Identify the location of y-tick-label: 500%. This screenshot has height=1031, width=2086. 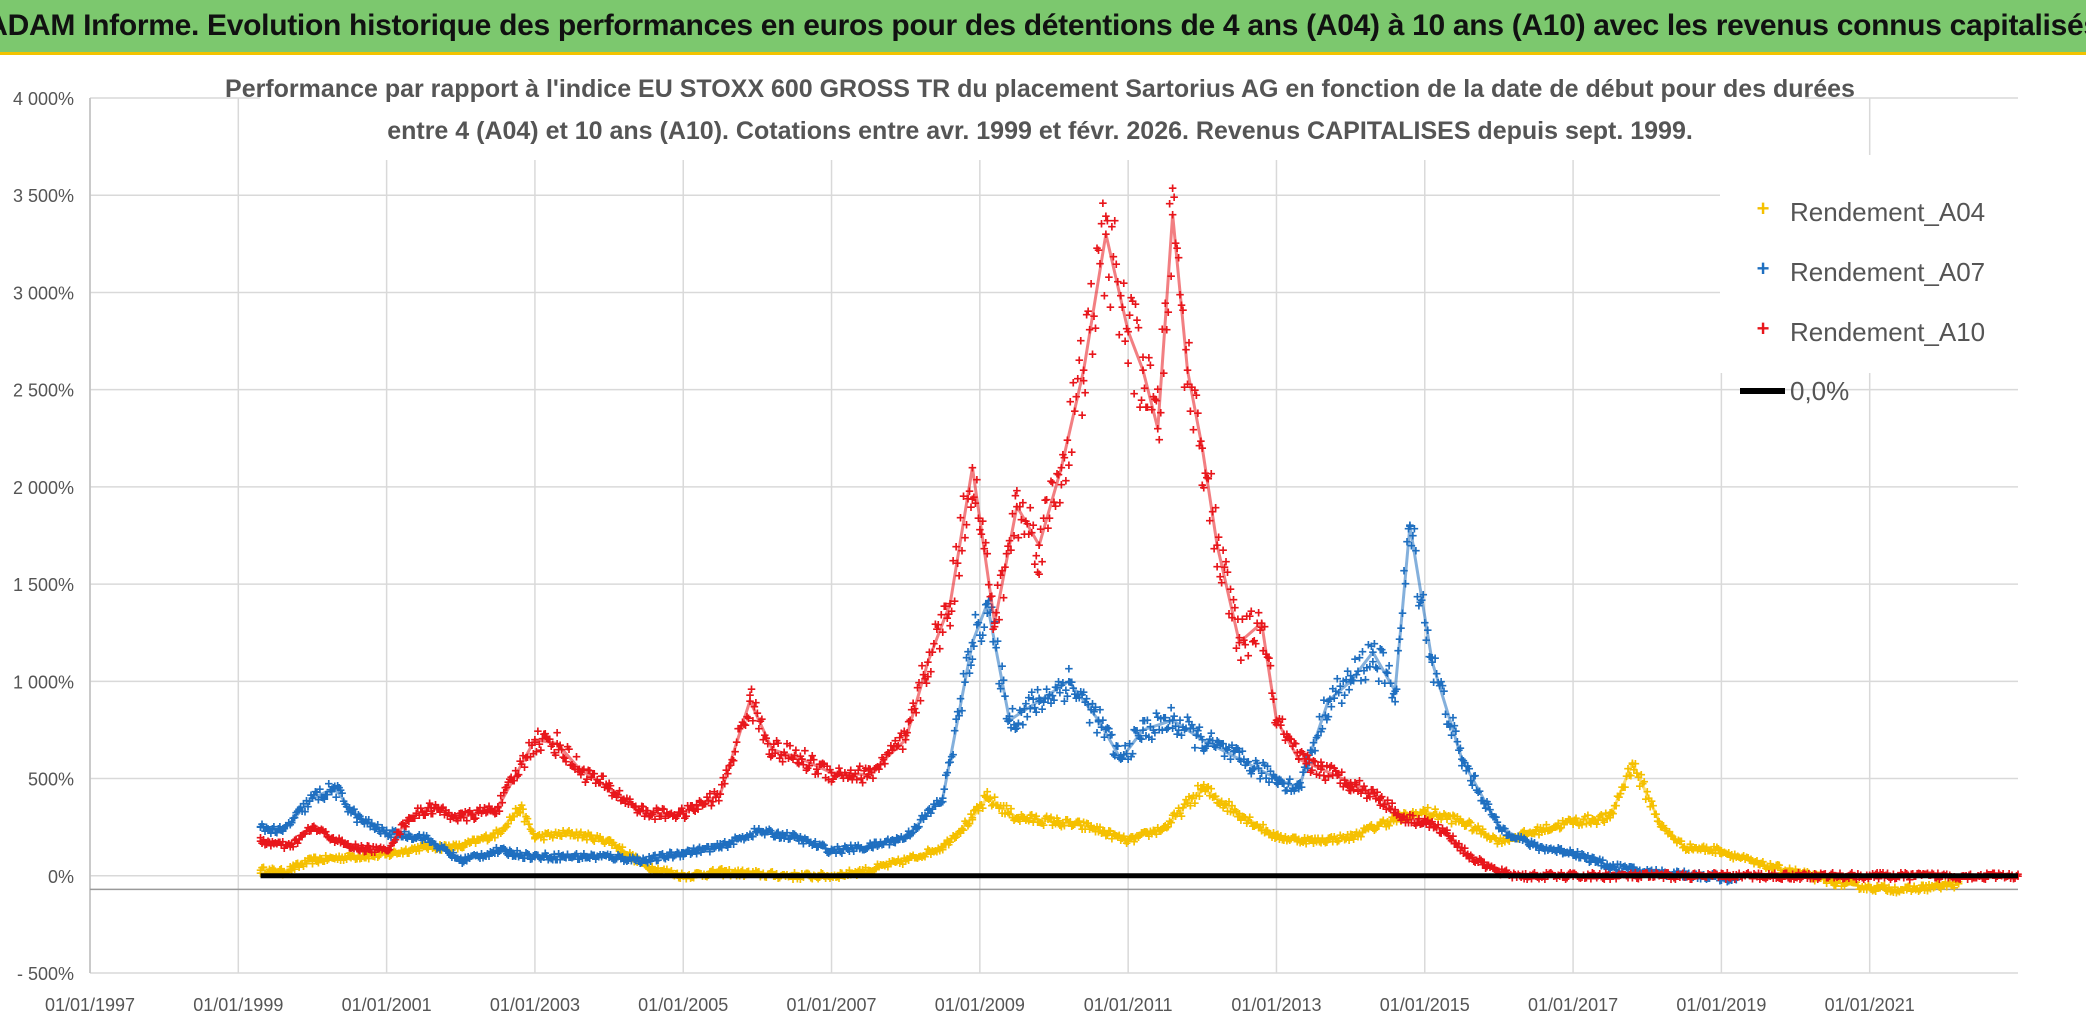
(51, 780).